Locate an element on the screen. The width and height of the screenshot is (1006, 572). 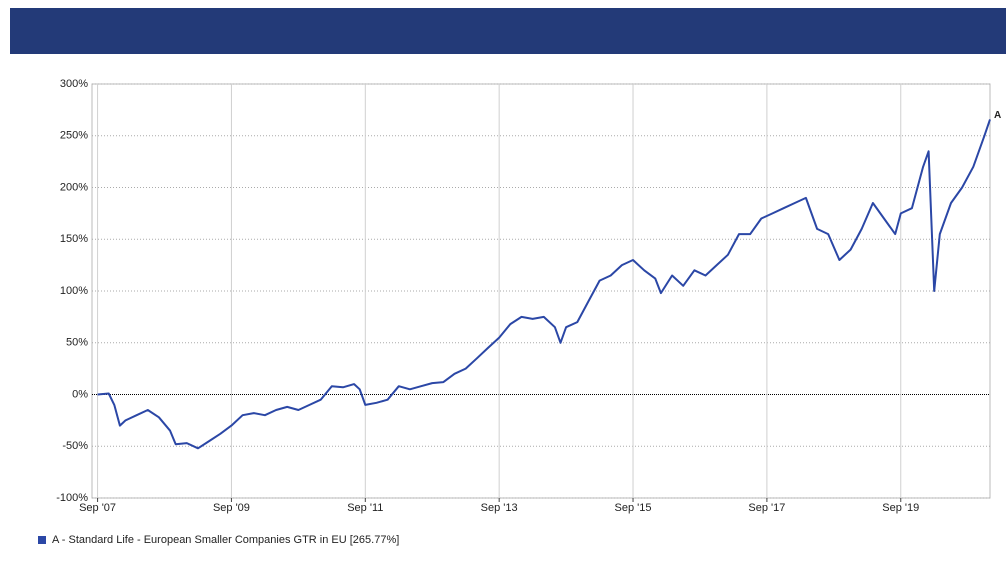
x-tick-label: Sep '15 is located at coordinates (633, 508).